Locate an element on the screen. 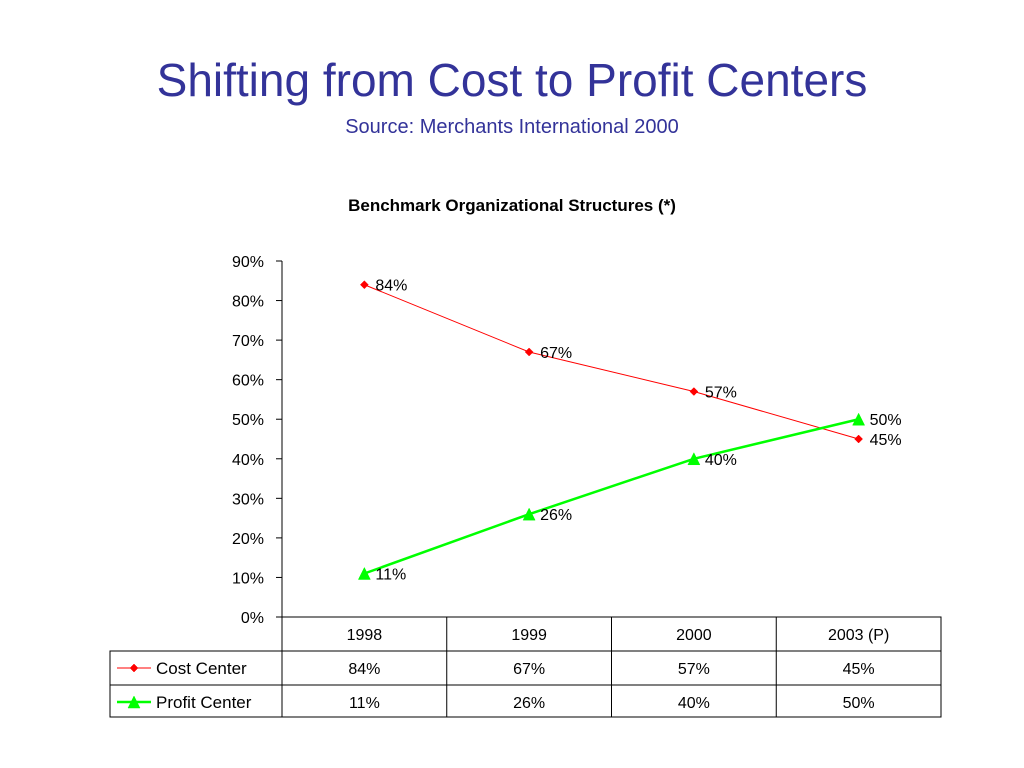 The height and width of the screenshot is (768, 1024). y-tick-label: 60% is located at coordinates (248, 381).